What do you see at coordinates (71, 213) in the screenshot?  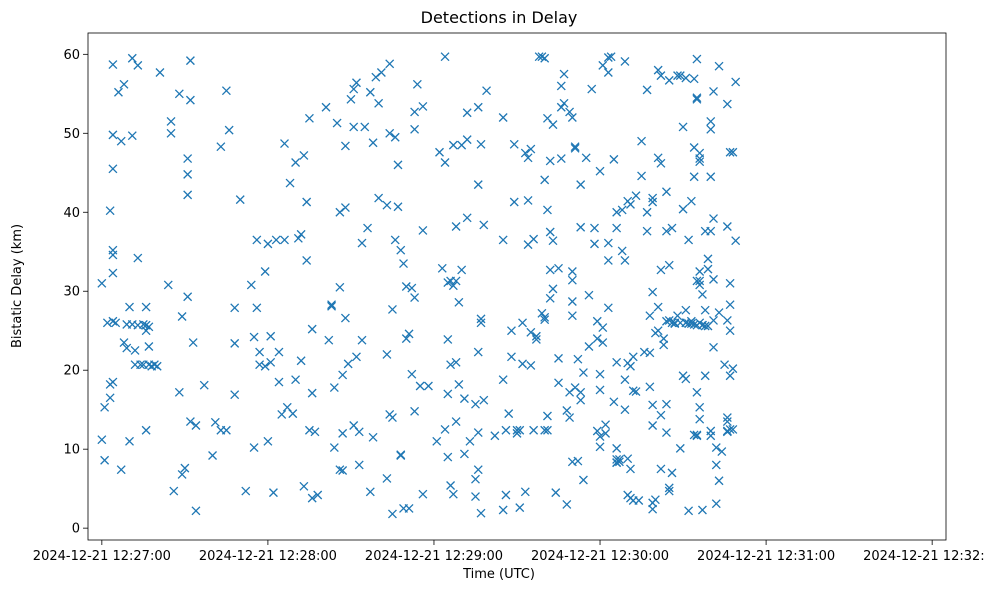 I see `y-tick-label: 40` at bounding box center [71, 213].